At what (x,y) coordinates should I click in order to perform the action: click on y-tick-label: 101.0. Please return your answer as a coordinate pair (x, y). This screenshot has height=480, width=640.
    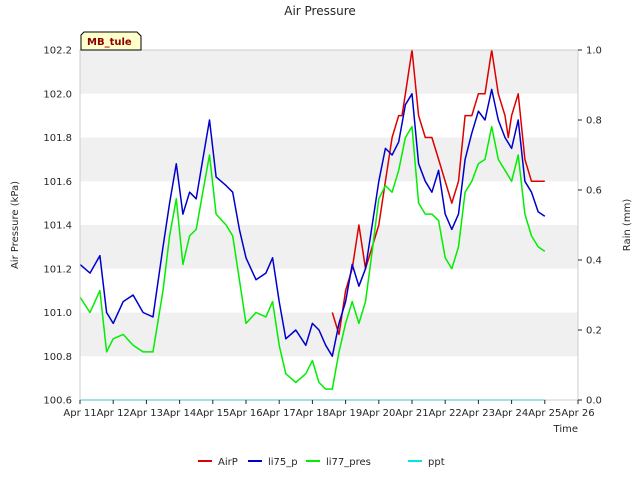
    Looking at the image, I should click on (57, 313).